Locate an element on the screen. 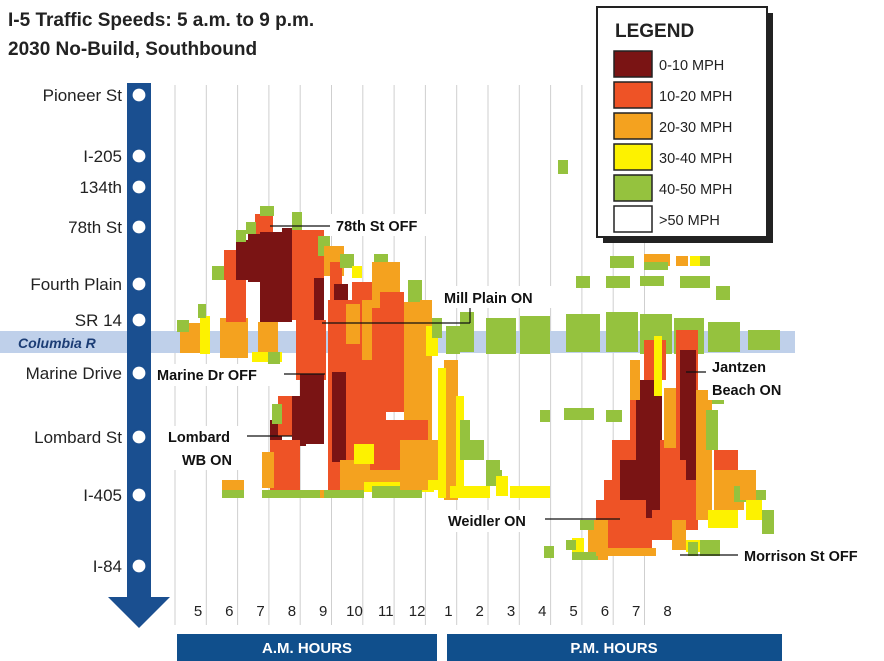 This screenshot has height=661, width=884. am-band-label: A.M. HOURS is located at coordinates (307, 648).